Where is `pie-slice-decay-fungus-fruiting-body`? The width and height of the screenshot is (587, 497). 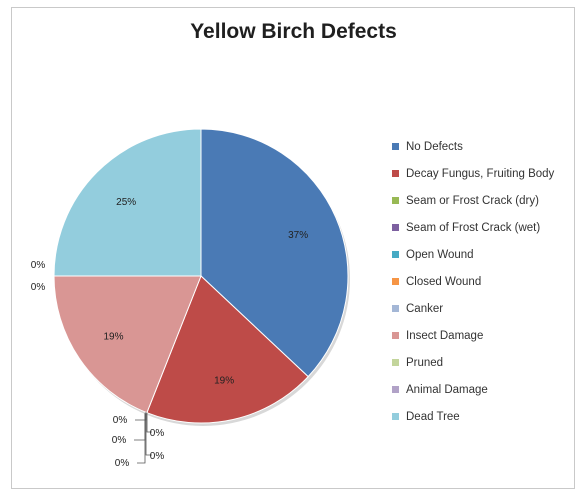 pie-slice-decay-fungus-fruiting-body is located at coordinates (227, 349).